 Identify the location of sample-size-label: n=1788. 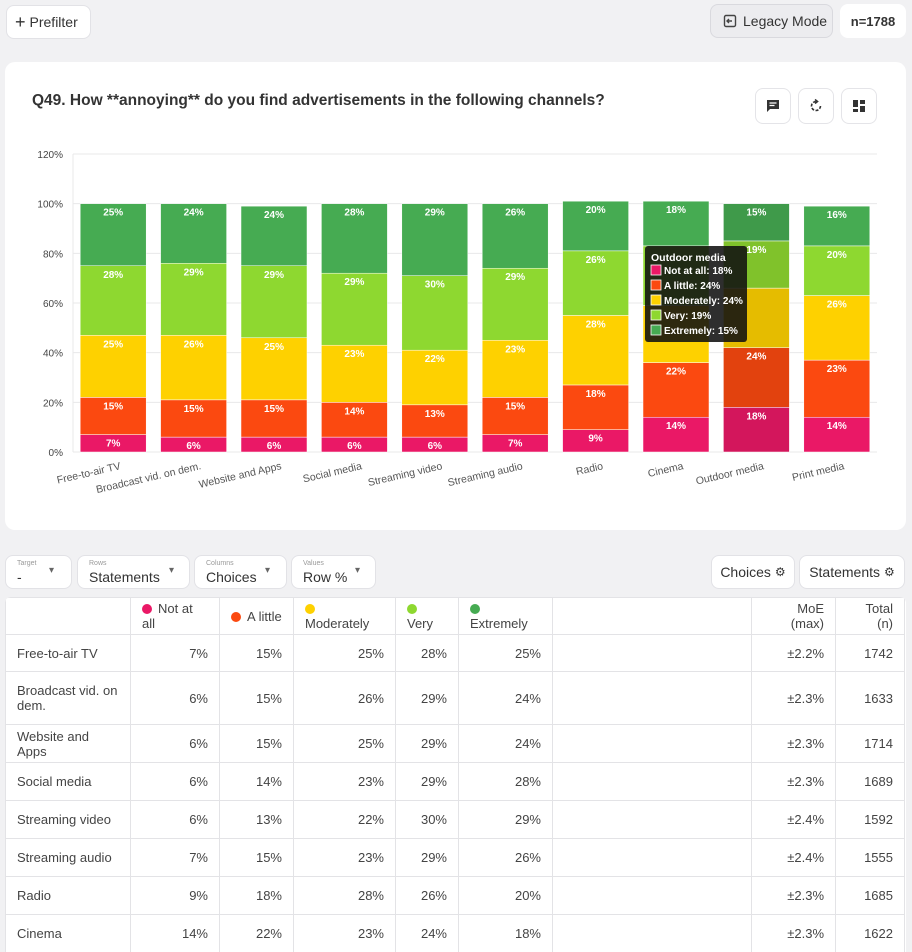
(873, 21).